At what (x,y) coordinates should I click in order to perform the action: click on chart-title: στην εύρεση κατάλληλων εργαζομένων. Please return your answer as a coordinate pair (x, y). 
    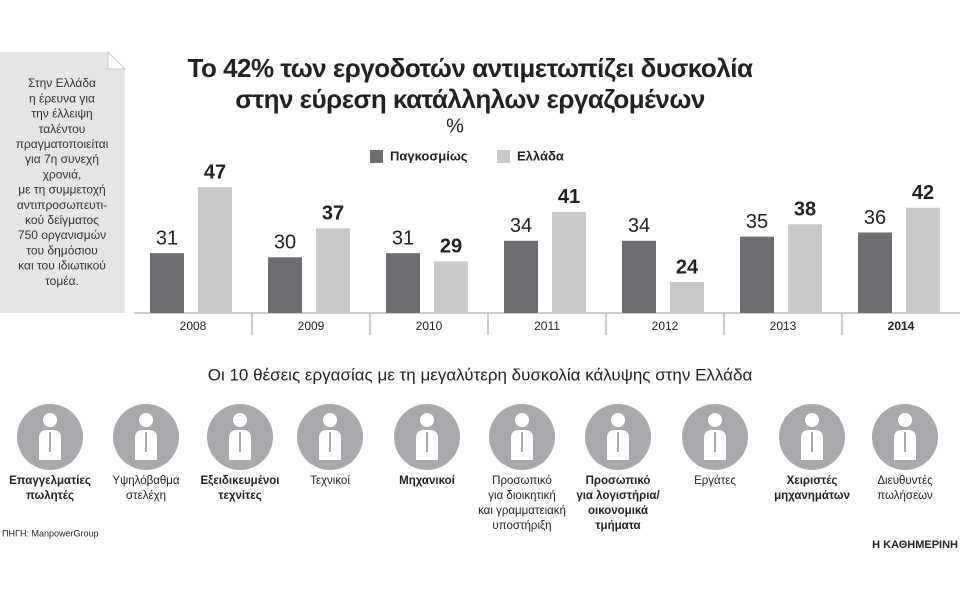
    Looking at the image, I should click on (470, 99).